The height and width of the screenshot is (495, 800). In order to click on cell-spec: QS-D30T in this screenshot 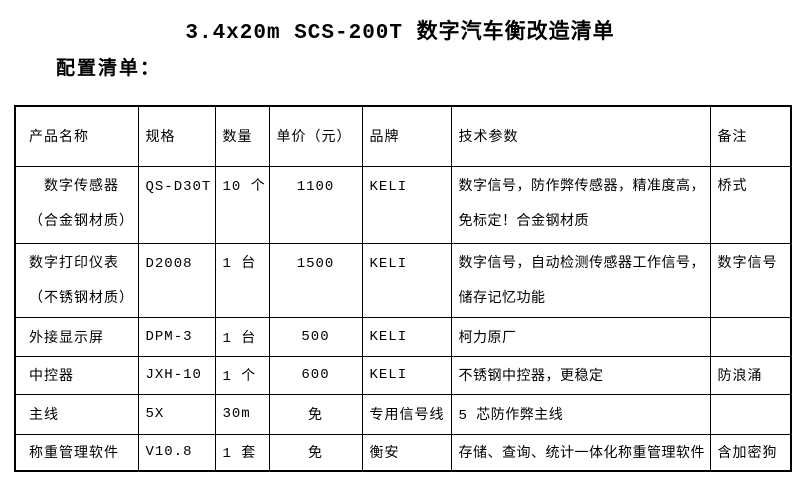, I will do `click(176, 204)`.